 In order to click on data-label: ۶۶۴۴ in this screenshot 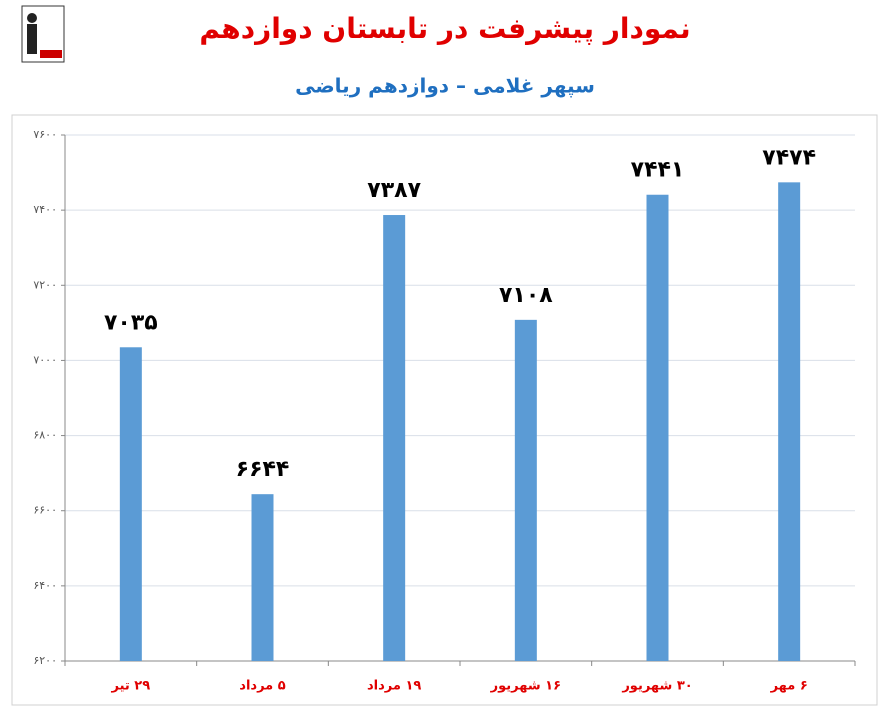, I will do `click(263, 469)`.